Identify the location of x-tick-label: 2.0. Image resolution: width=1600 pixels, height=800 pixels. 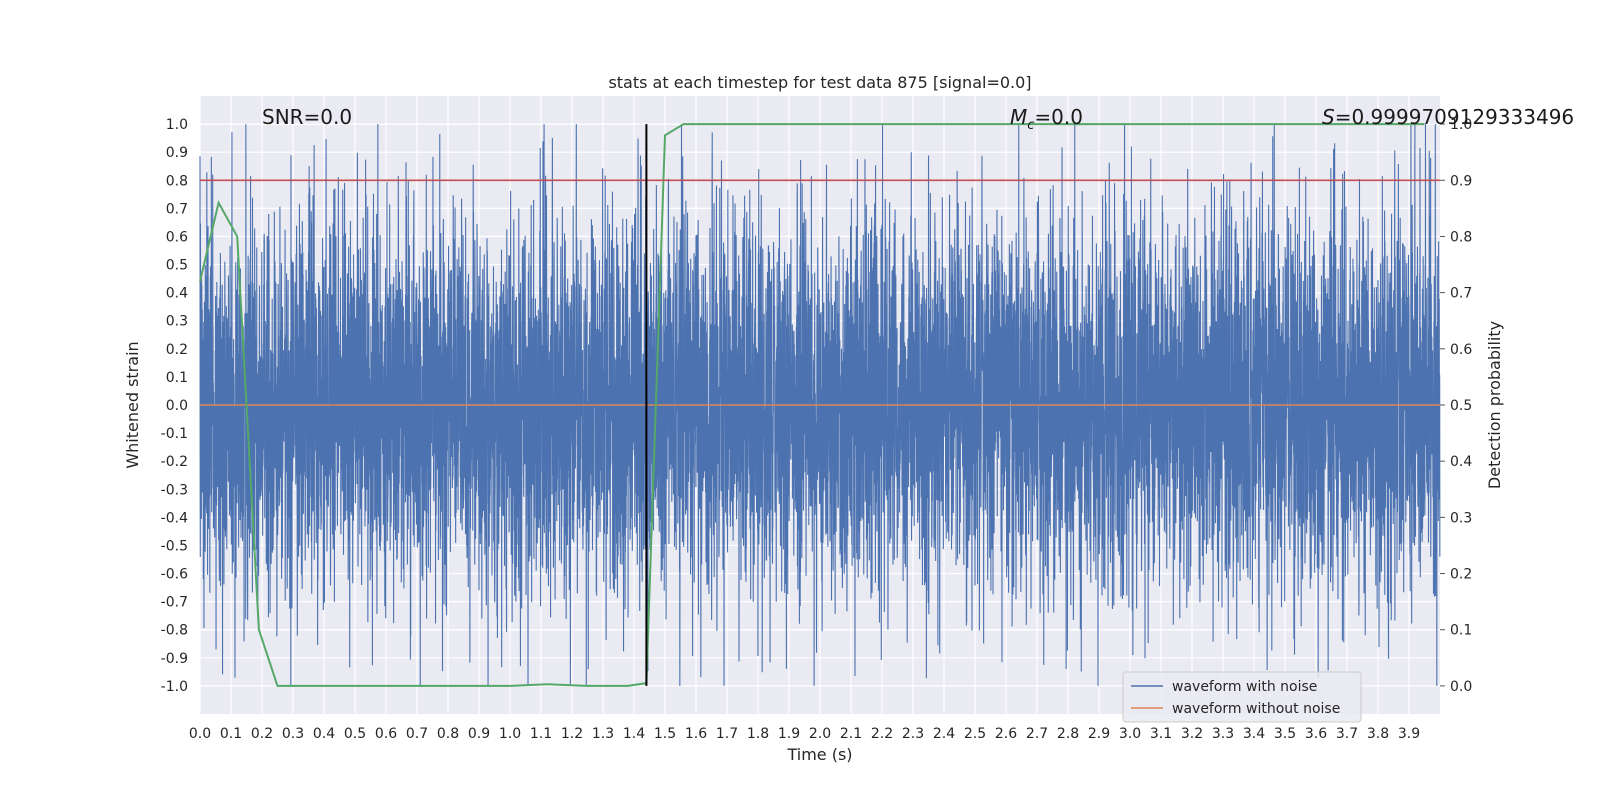
(820, 734).